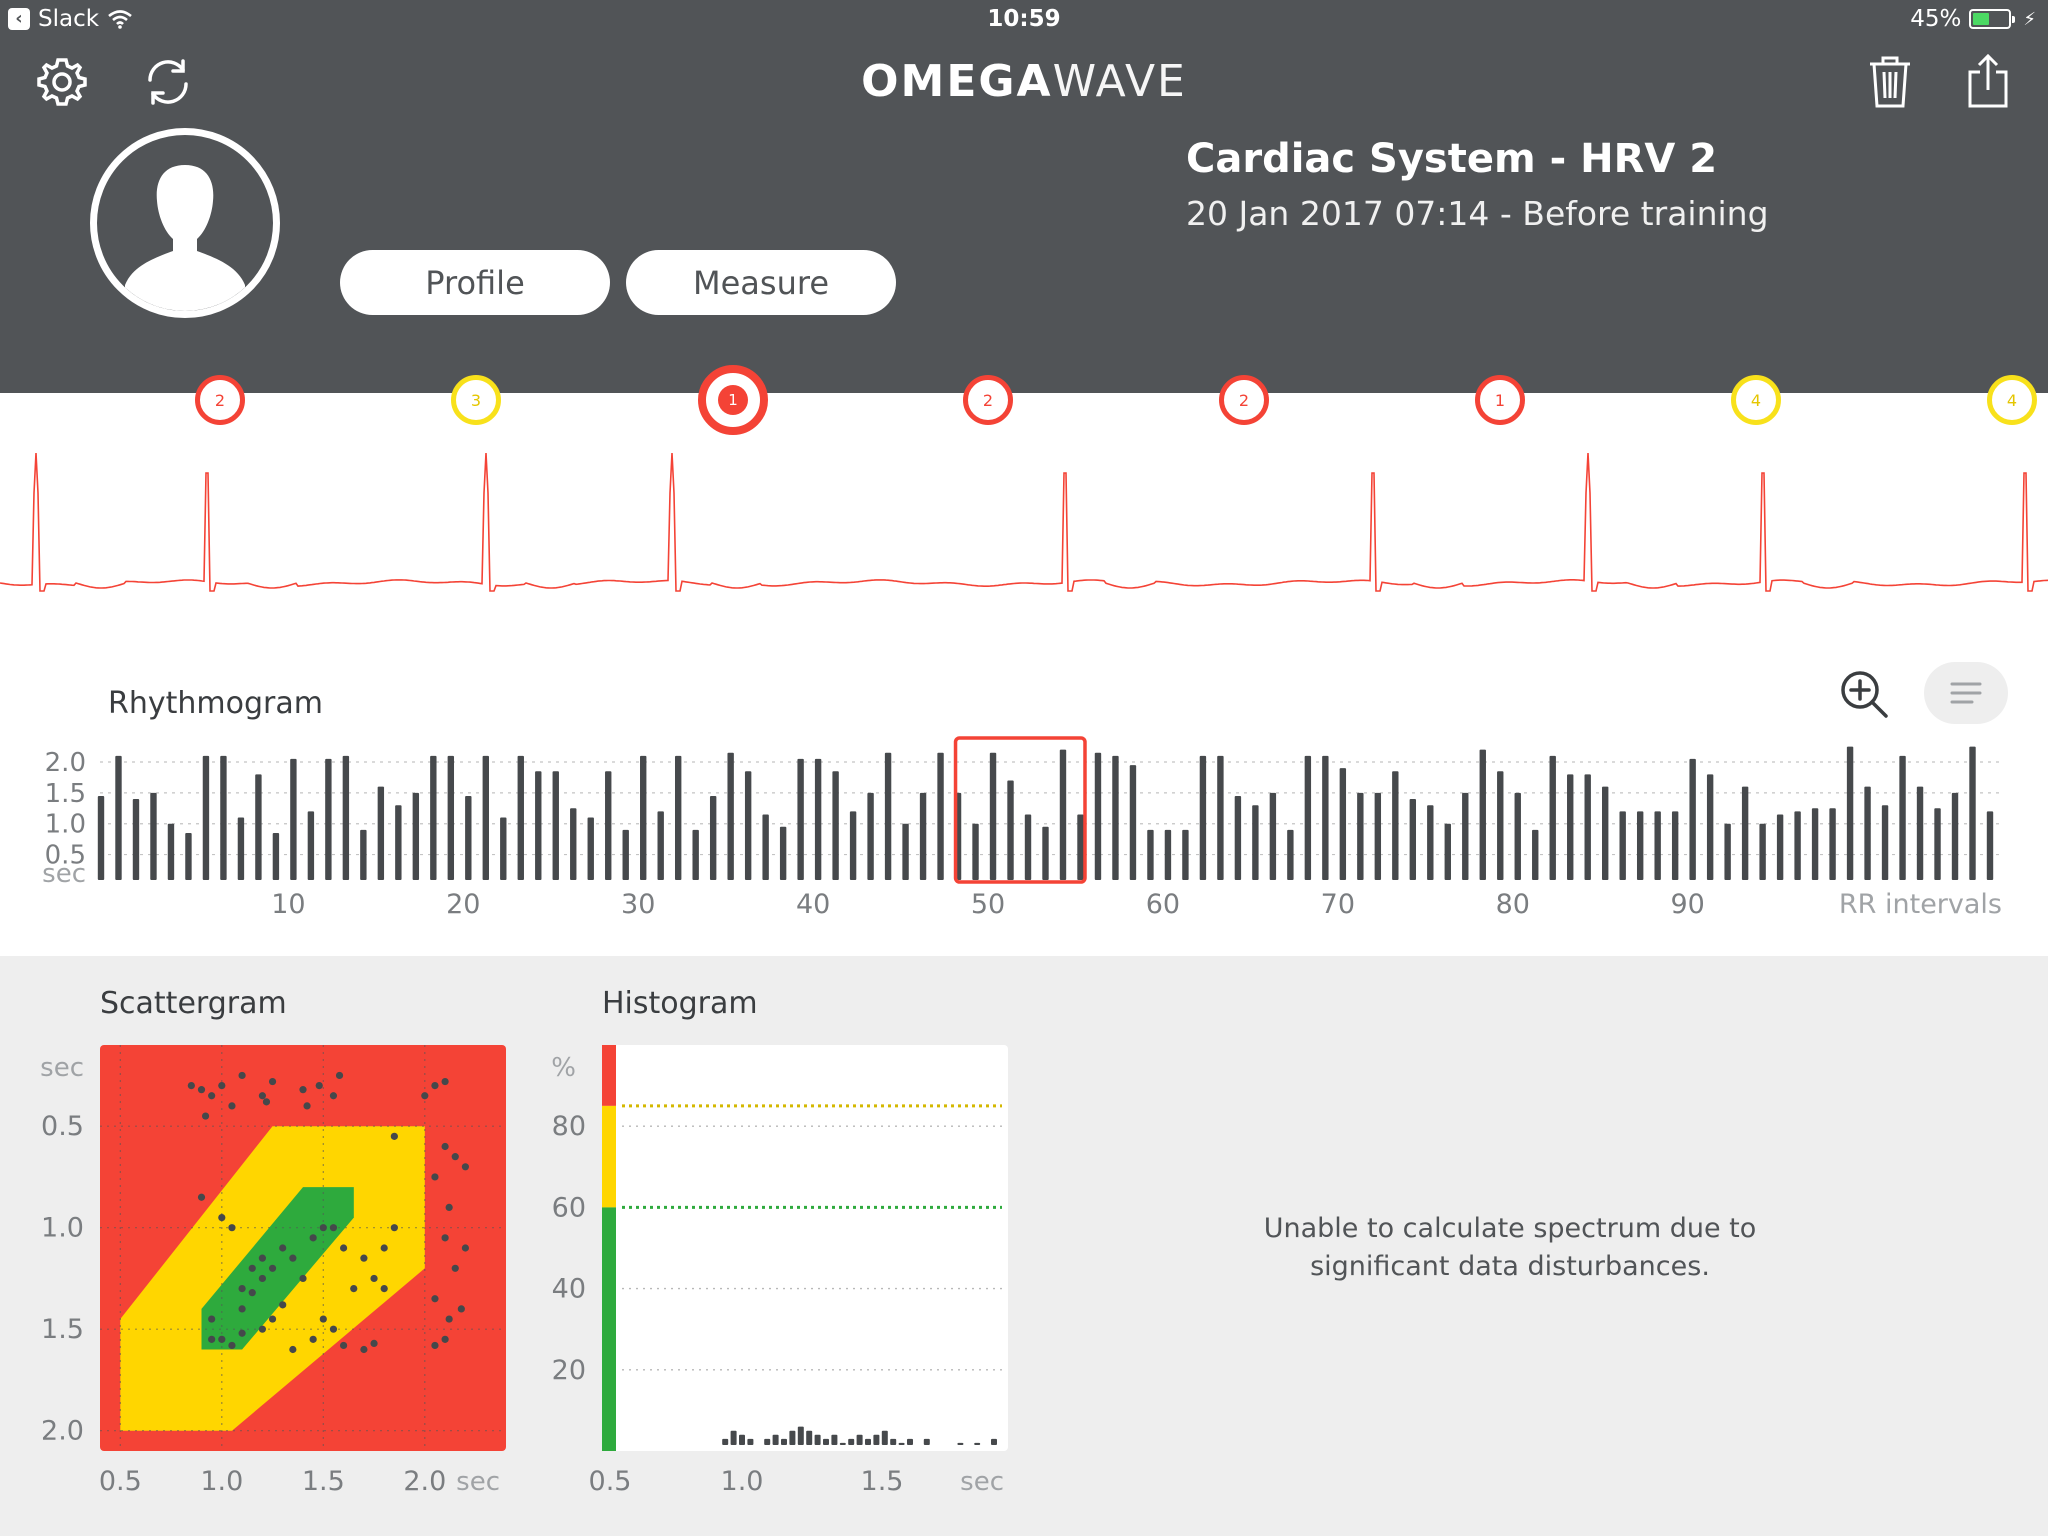  Describe the element at coordinates (65, 825) in the screenshot. I see `rhythmogram-y-tick: 1.0` at that location.